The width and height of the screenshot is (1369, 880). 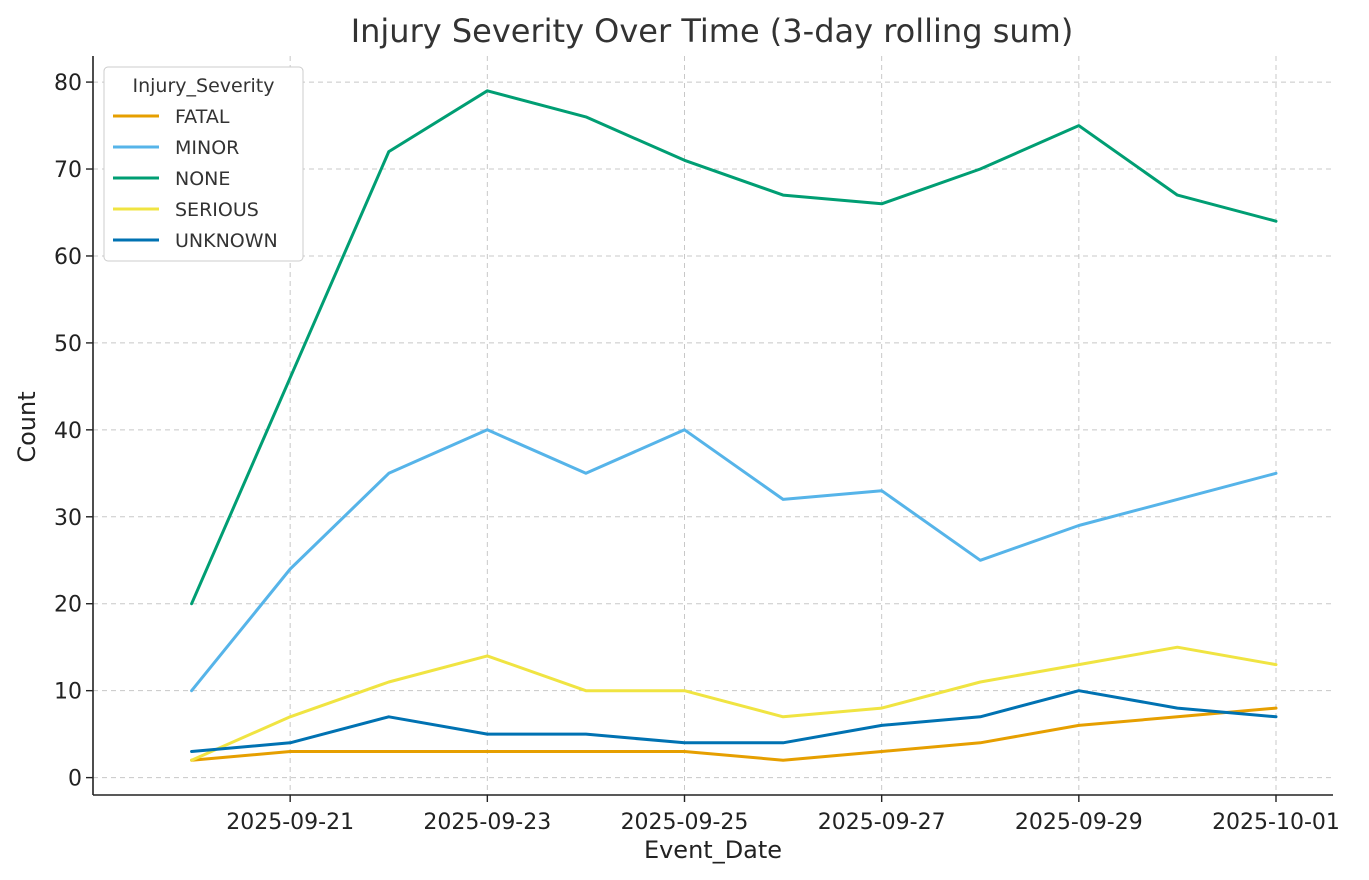 What do you see at coordinates (68, 170) in the screenshot?
I see `y-tick-label: 70` at bounding box center [68, 170].